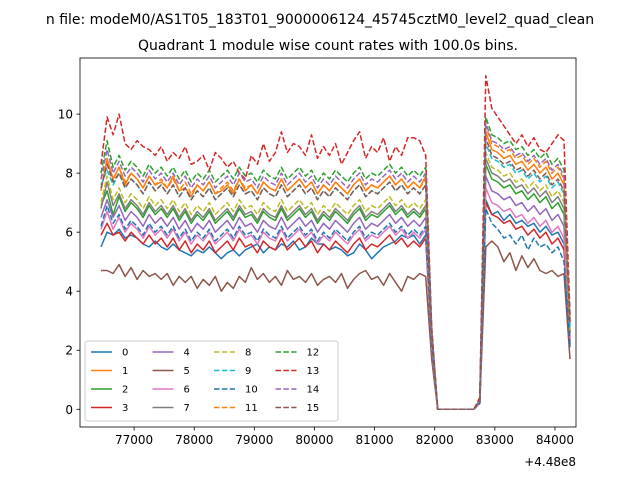  Describe the element at coordinates (251, 408) in the screenshot. I see `legend-label-11: 11` at that location.